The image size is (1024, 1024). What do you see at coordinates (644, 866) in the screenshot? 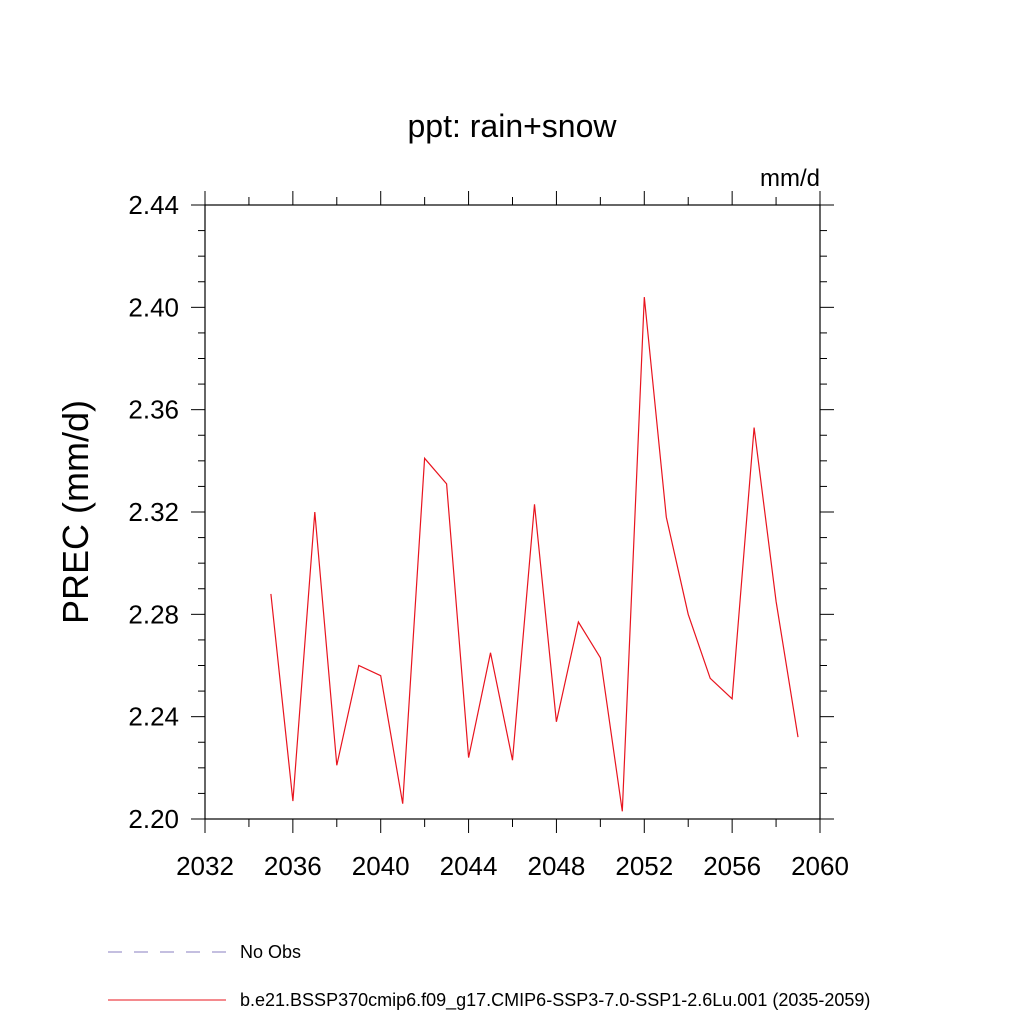
I see `x-tick-label: 2052` at bounding box center [644, 866].